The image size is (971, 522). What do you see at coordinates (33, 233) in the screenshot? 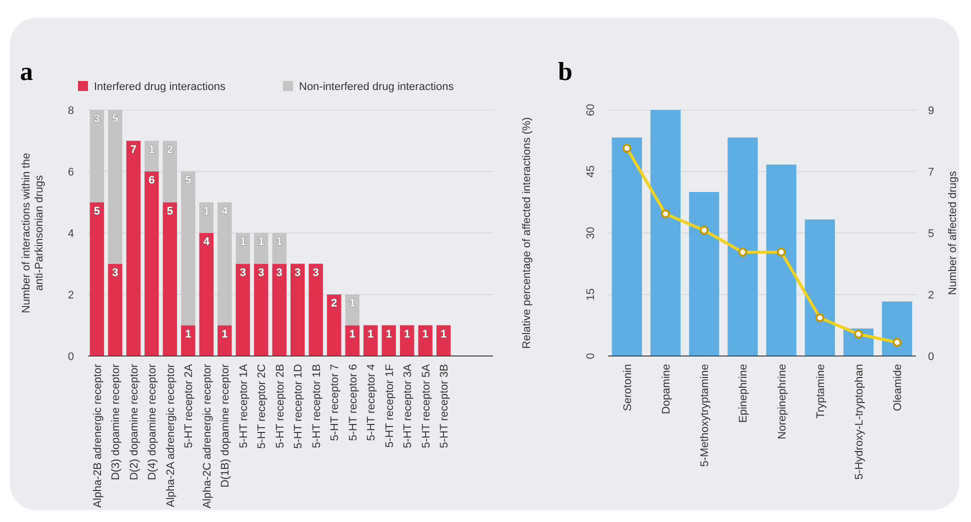
I see `y-axis-title: Number of interactions within the anti-Parkinsonian drugs` at bounding box center [33, 233].